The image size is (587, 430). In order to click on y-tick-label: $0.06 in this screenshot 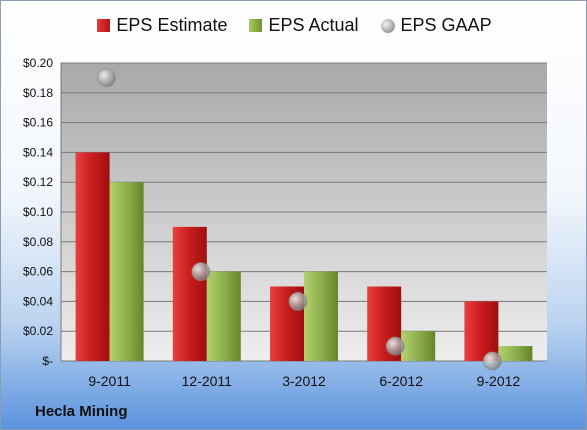, I will do `click(38, 272)`.